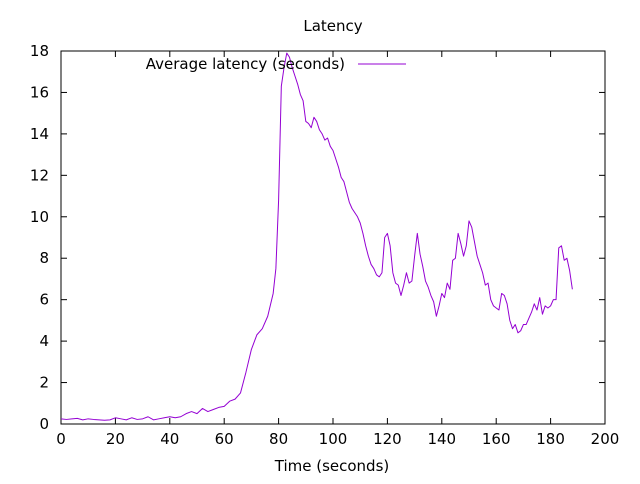 The width and height of the screenshot is (640, 484). What do you see at coordinates (332, 26) in the screenshot?
I see `chart-title: Latency` at bounding box center [332, 26].